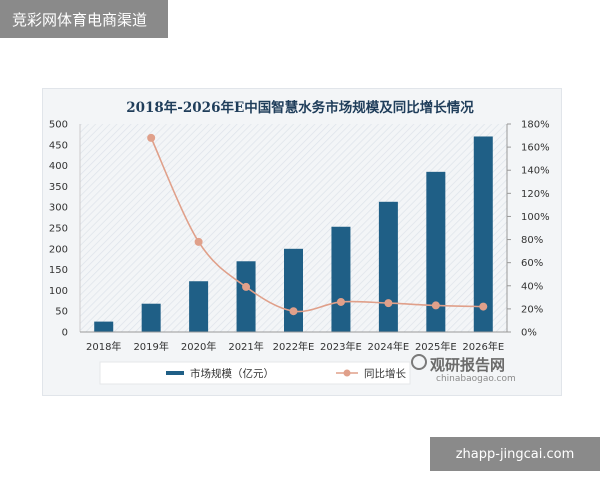 The height and width of the screenshot is (480, 600). Describe the element at coordinates (84, 19) in the screenshot. I see `site-banner: 竞彩网体育电商渠道` at that location.